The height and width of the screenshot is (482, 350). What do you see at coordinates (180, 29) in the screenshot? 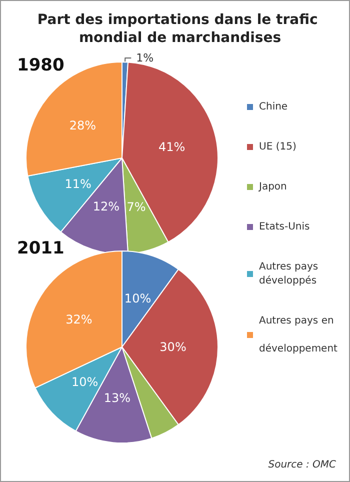
I see `chart-title: Part des importations dans le trafic mondial de marchandises` at bounding box center [180, 29].